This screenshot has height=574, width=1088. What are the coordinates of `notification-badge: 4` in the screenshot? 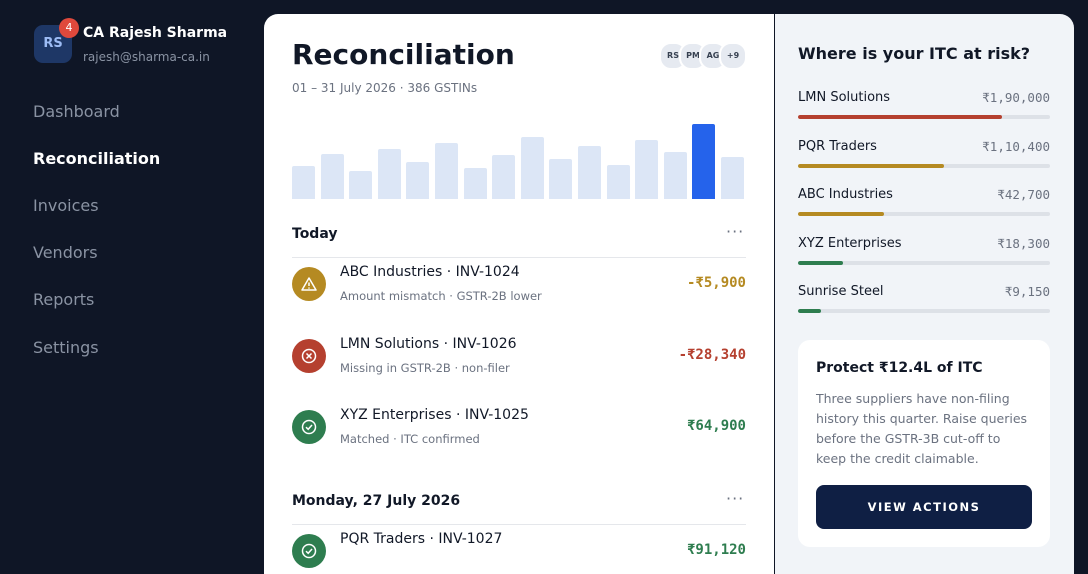 It's located at (69, 28).